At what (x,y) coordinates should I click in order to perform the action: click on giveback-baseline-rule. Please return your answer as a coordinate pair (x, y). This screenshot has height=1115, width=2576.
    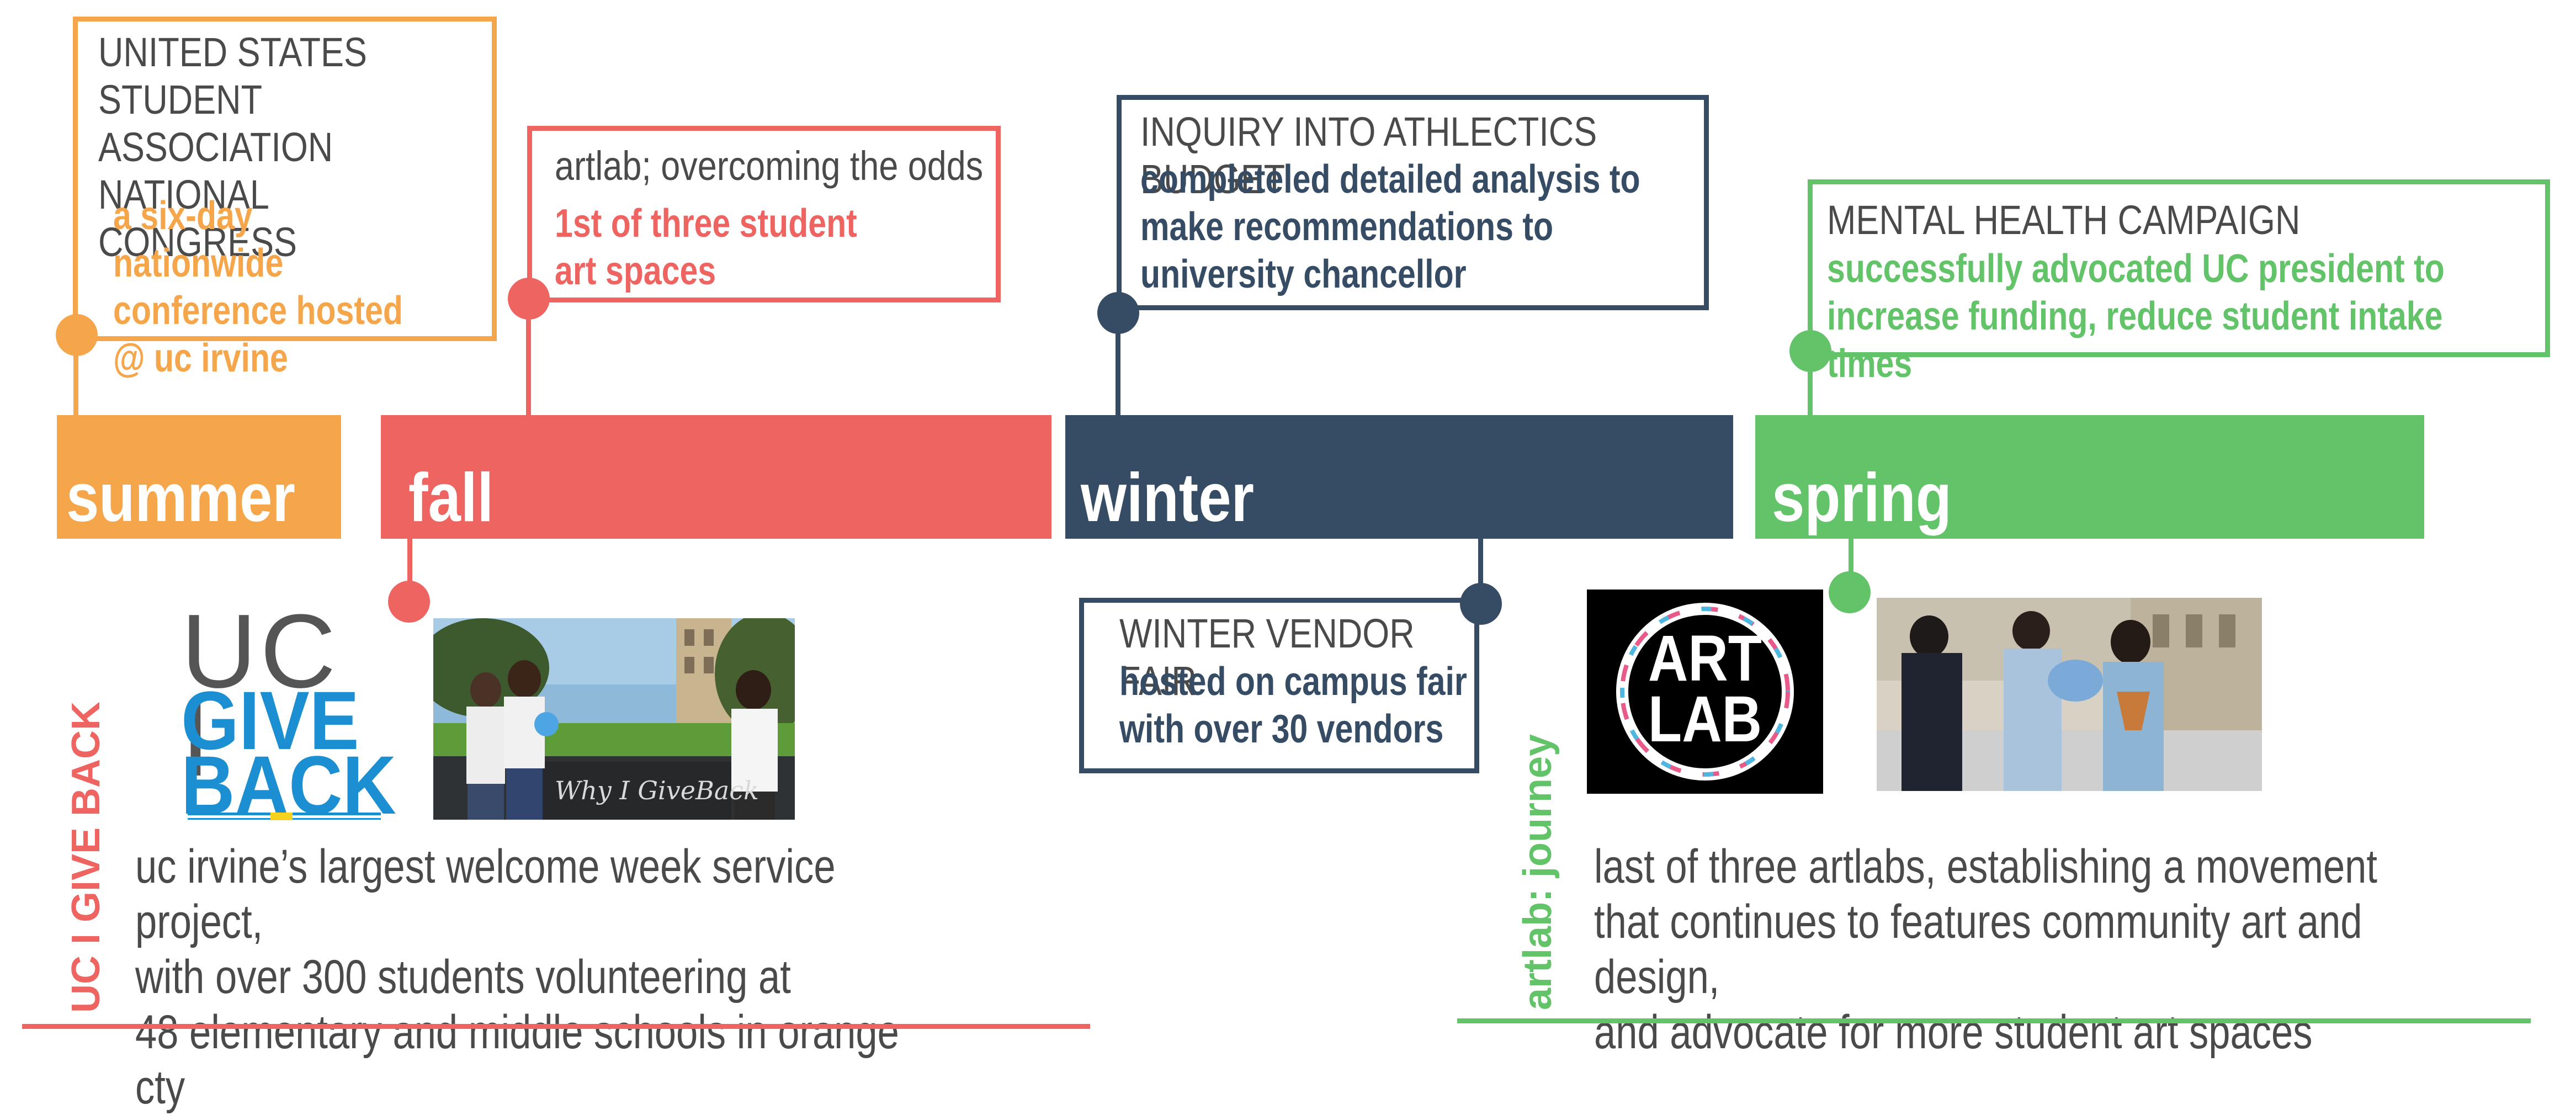
    Looking at the image, I should click on (556, 1026).